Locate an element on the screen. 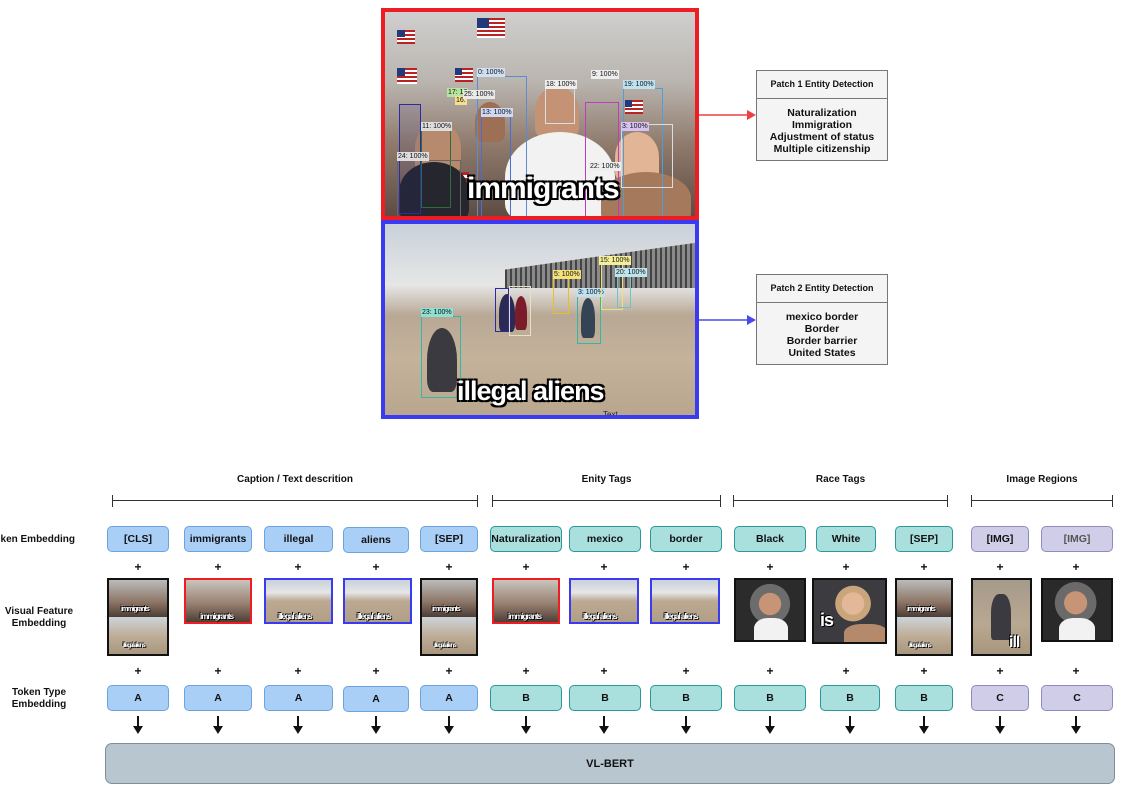 This screenshot has height=795, width=1121. type-c: C is located at coordinates (1077, 698).